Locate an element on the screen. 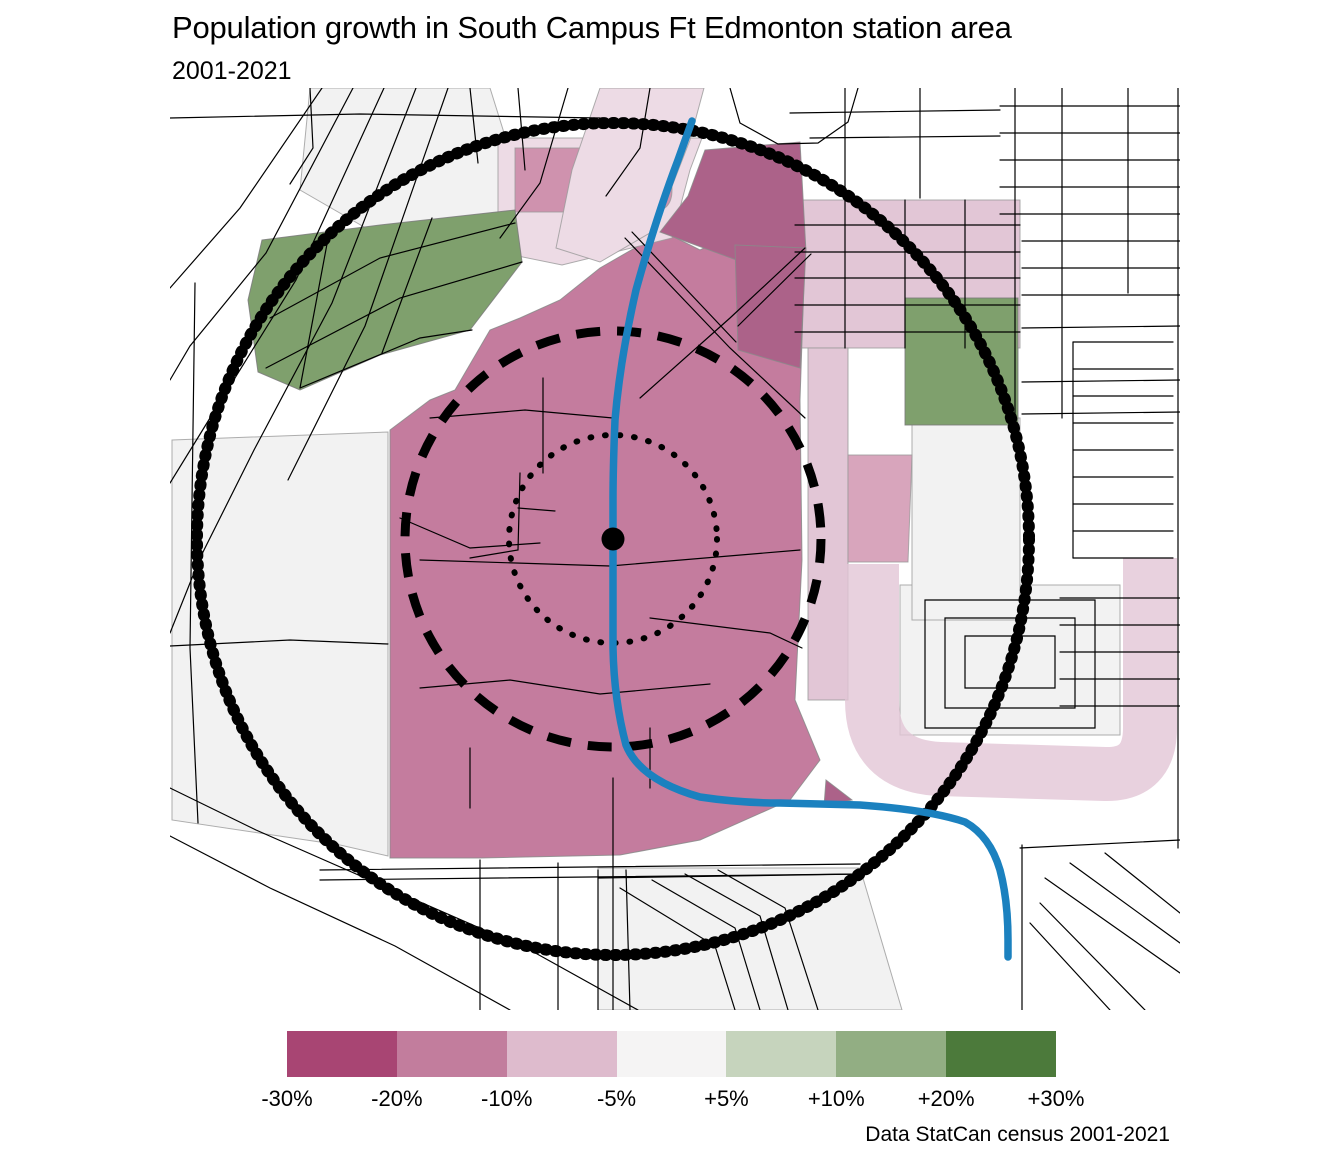 The height and width of the screenshot is (1152, 1344). legend-break-label: +5% is located at coordinates (726, 1098).